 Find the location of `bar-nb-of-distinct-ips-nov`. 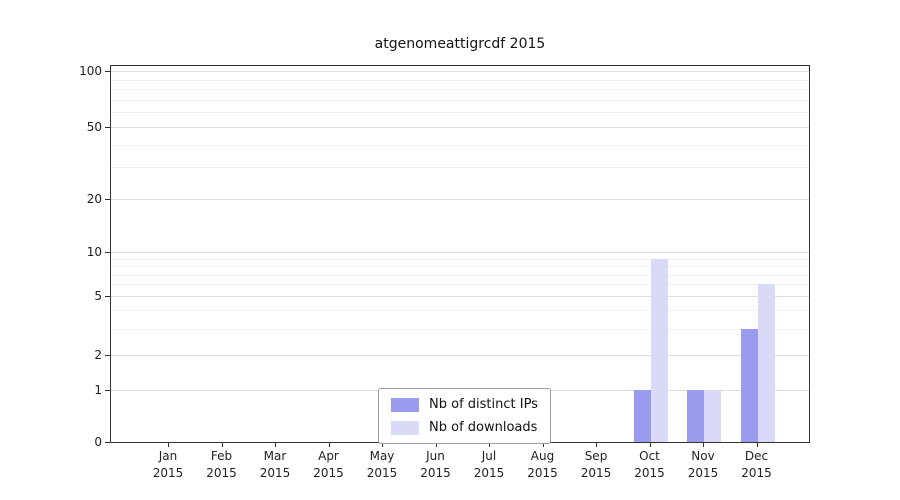

bar-nb-of-distinct-ips-nov is located at coordinates (695, 416).